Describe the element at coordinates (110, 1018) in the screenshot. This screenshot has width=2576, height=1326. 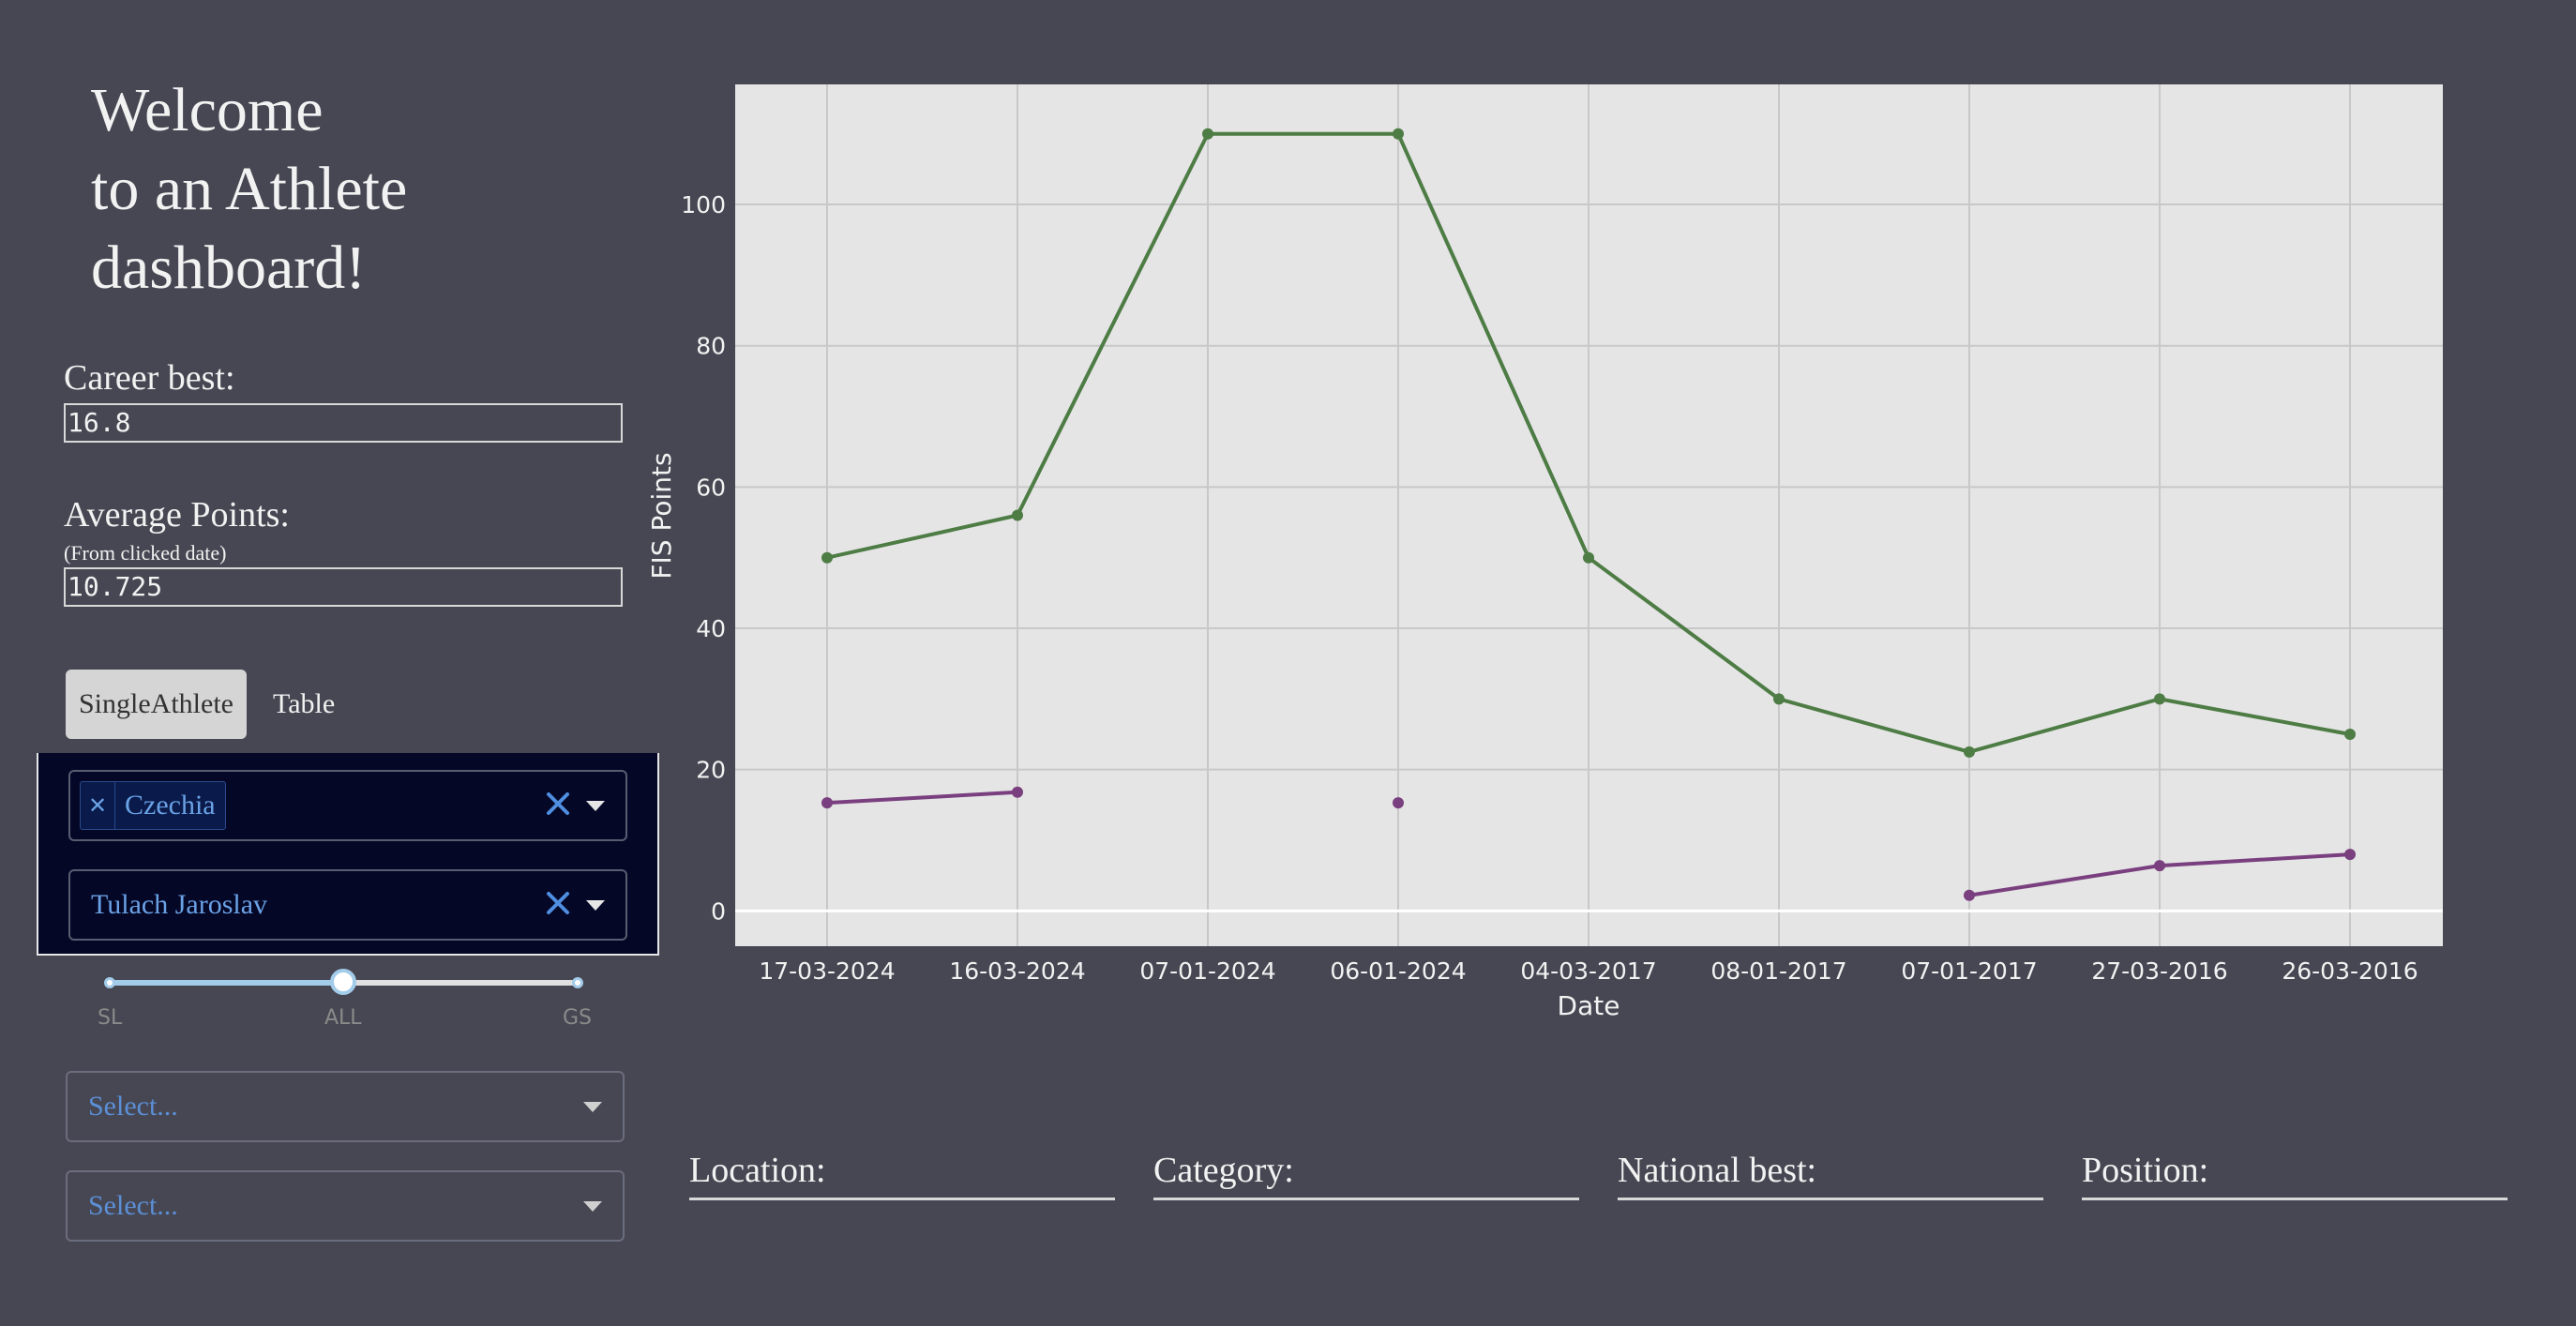
I see `slider-mark-sl: SL` at that location.